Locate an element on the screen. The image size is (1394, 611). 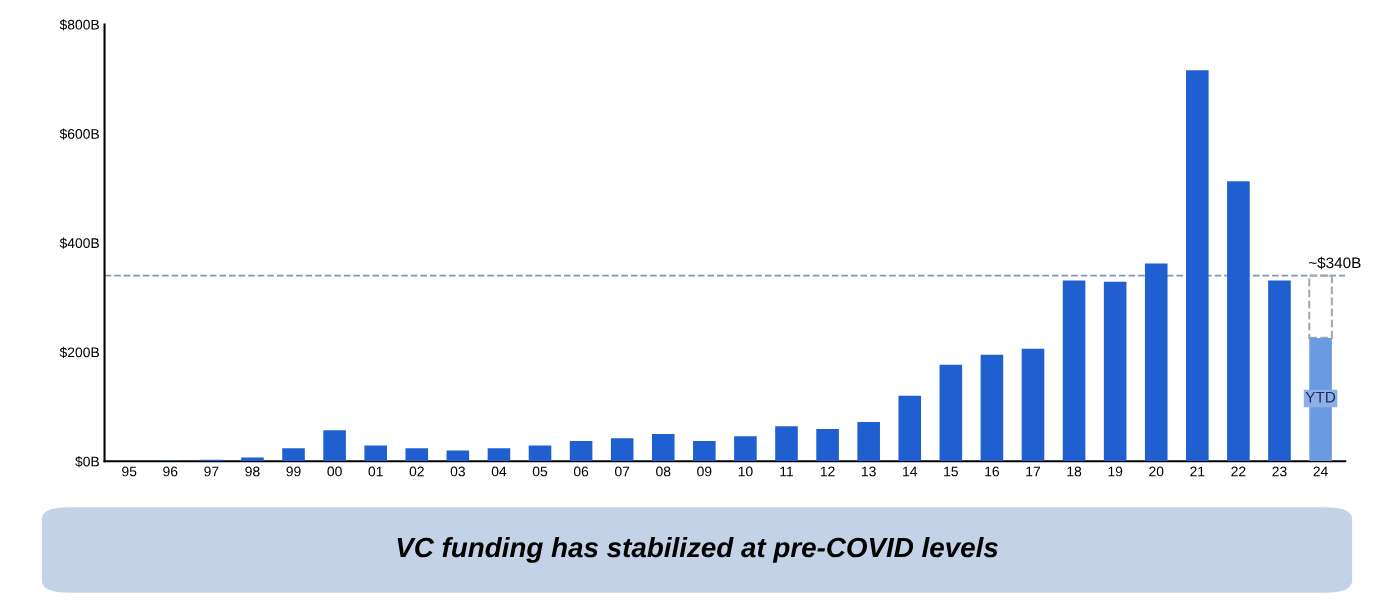
y-tick-label: $0B is located at coordinates (87, 462).